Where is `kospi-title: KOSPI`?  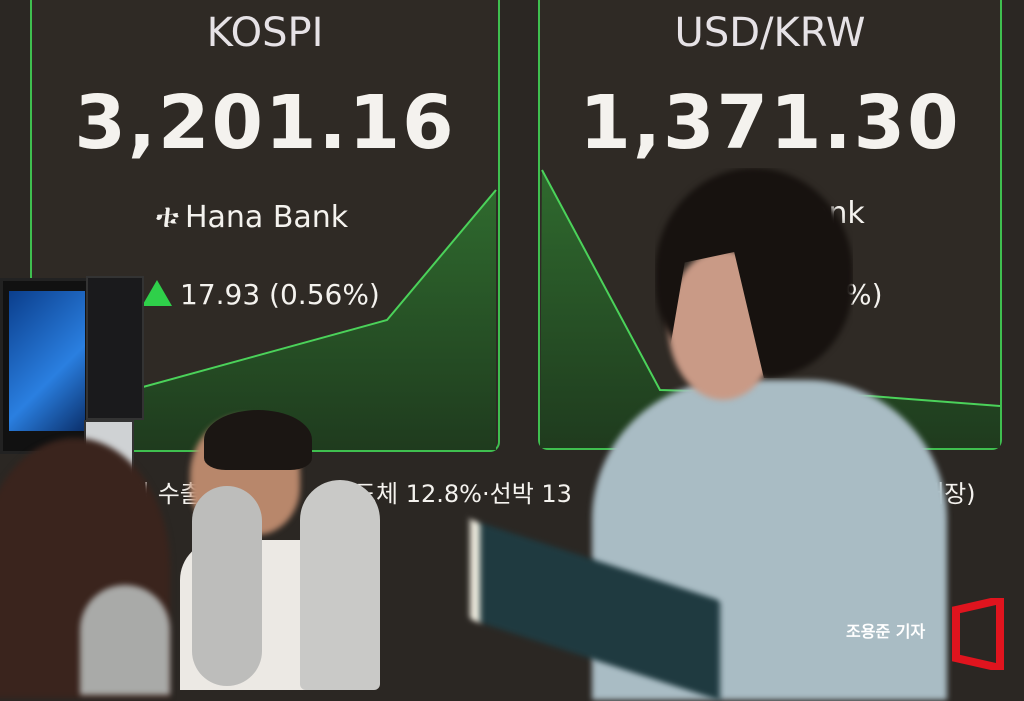
kospi-title: KOSPI is located at coordinates (265, 33).